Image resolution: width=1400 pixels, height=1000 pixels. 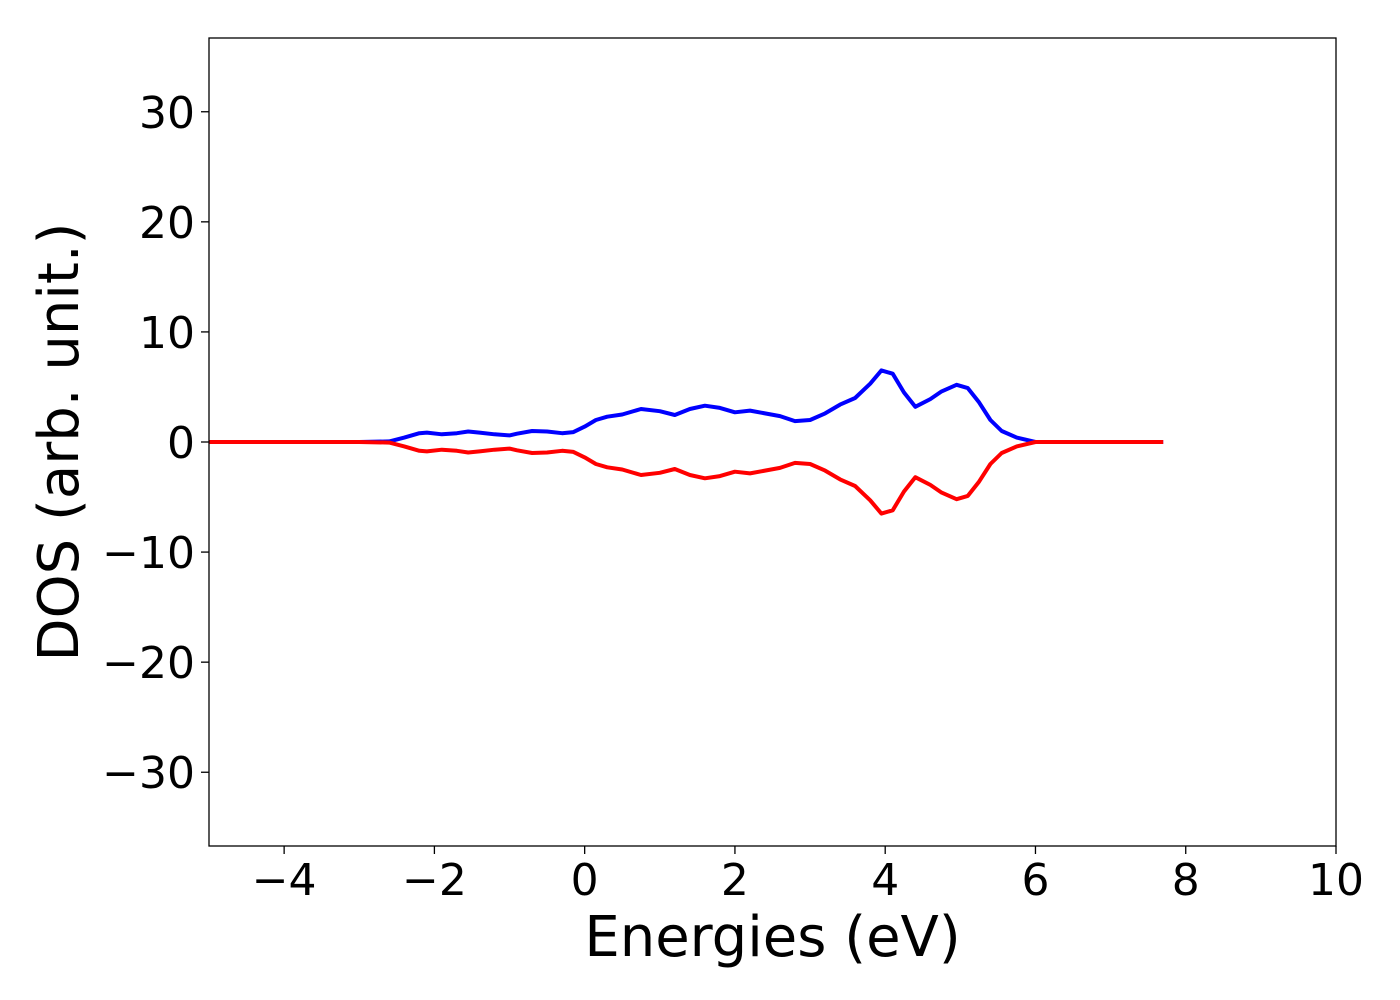 What do you see at coordinates (735, 880) in the screenshot?
I see `x-tick-label: 2` at bounding box center [735, 880].